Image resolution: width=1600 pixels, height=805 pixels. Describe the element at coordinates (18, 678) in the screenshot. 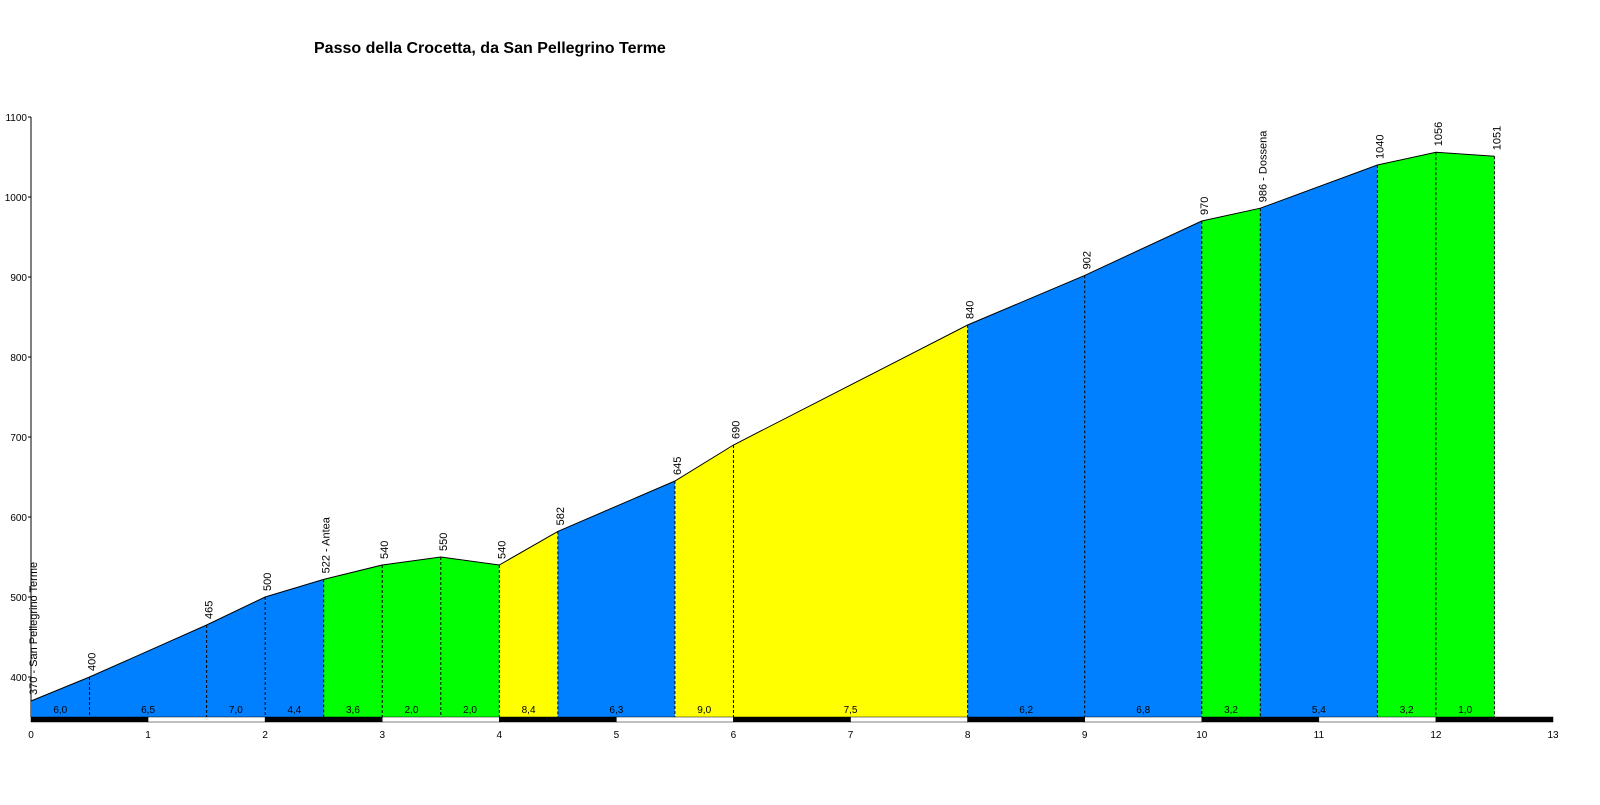

I see `y-tick-label: 400` at that location.